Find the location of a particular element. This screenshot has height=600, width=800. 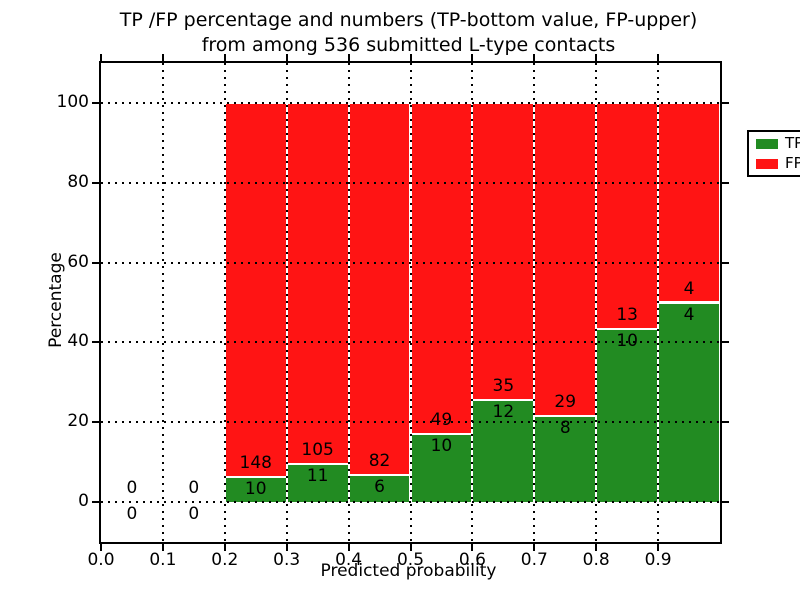

x-tick-label: 0.7 is located at coordinates (534, 560).